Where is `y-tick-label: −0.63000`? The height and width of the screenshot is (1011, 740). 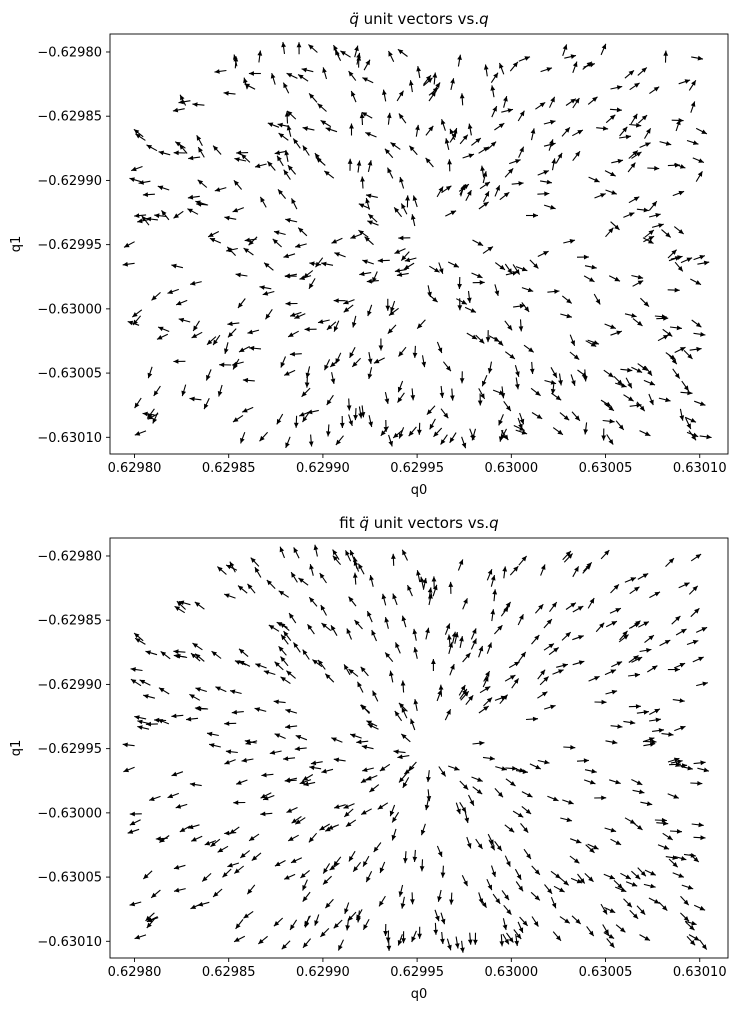 y-tick-label: −0.63000 is located at coordinates (69, 309).